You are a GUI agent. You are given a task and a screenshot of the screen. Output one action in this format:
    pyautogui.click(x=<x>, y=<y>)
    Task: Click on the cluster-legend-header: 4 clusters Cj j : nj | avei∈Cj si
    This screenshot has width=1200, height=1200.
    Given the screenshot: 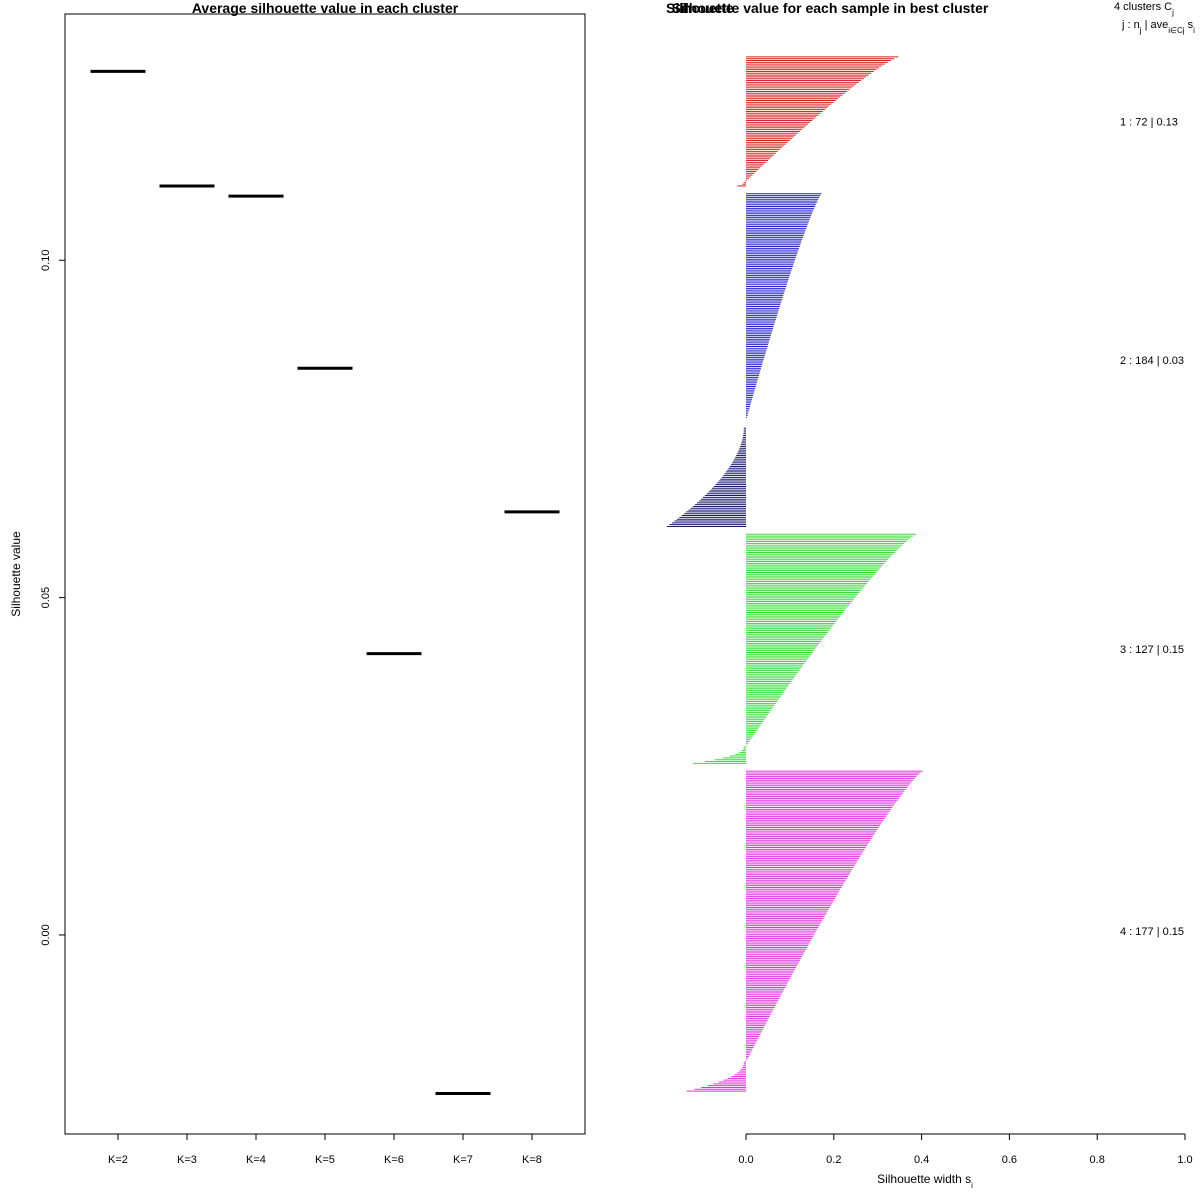 What is the action you would take?
    pyautogui.click(x=1154, y=18)
    